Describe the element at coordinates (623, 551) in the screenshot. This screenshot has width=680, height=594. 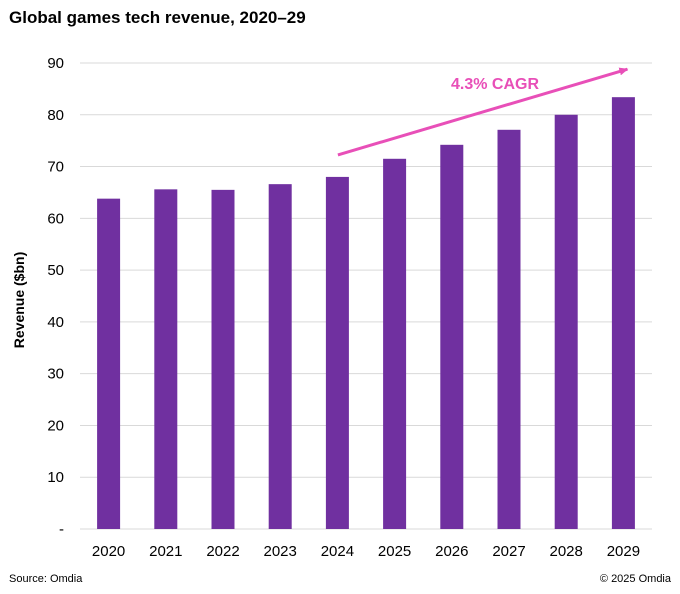
I see `x-tick-label: 2029` at that location.